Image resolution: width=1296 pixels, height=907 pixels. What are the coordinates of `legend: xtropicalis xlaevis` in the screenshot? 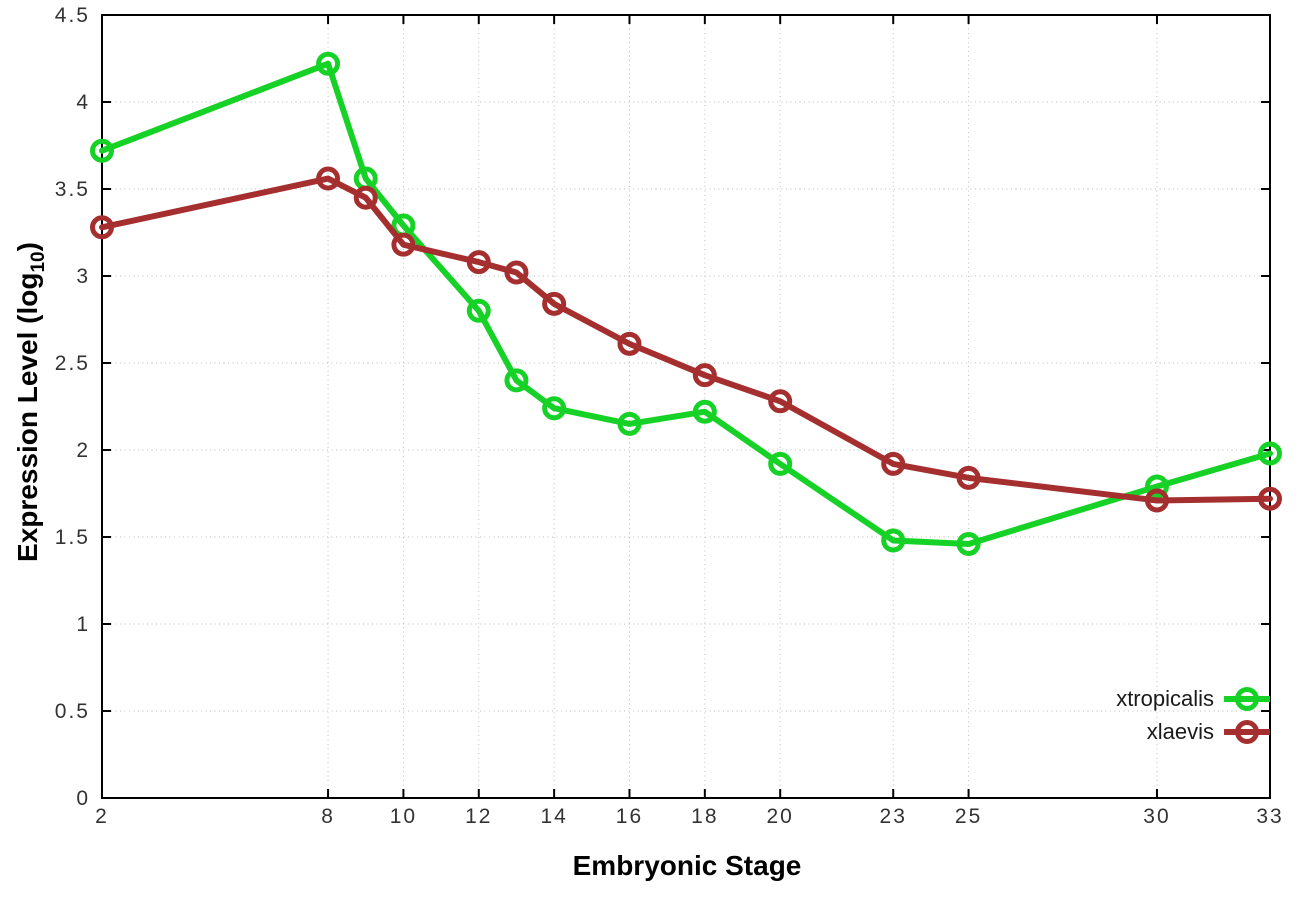 It's located at (1193, 715).